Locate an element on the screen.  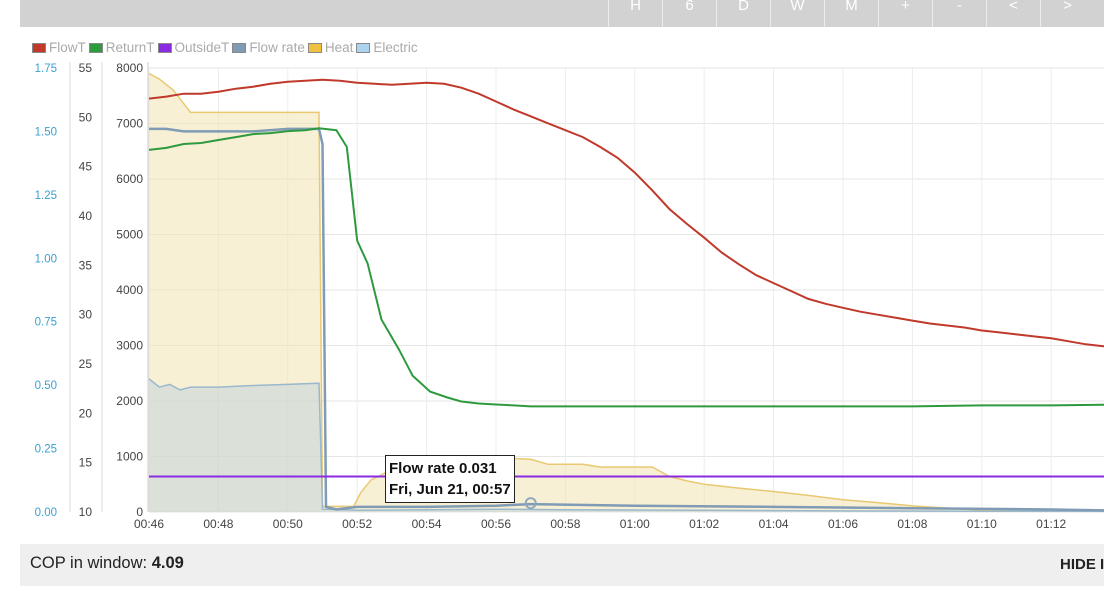
temperature-axis-tick: 10 is located at coordinates (86, 512).